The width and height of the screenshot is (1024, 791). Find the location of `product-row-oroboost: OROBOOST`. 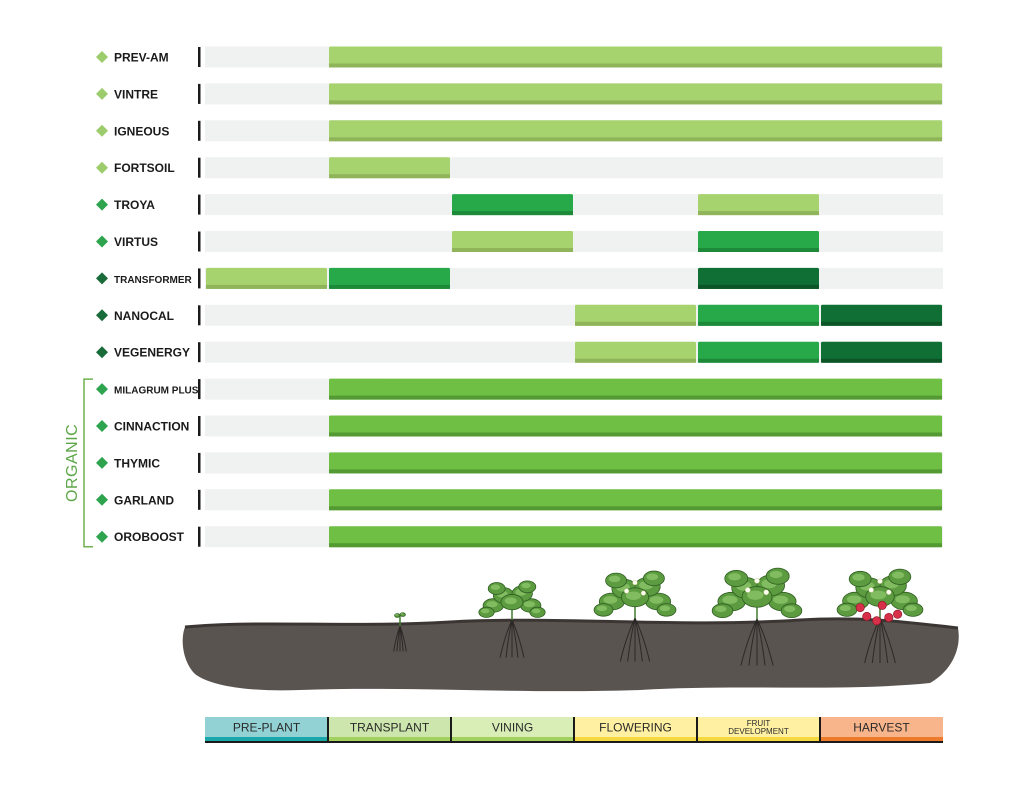

product-row-oroboost: OROBOOST is located at coordinates (519, 537).